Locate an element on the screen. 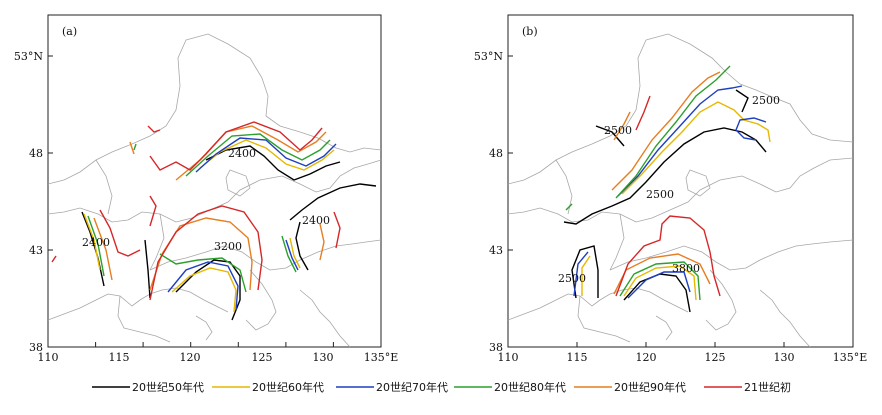 The image size is (882, 415). panel-a-label: (a) is located at coordinates (69, 31).